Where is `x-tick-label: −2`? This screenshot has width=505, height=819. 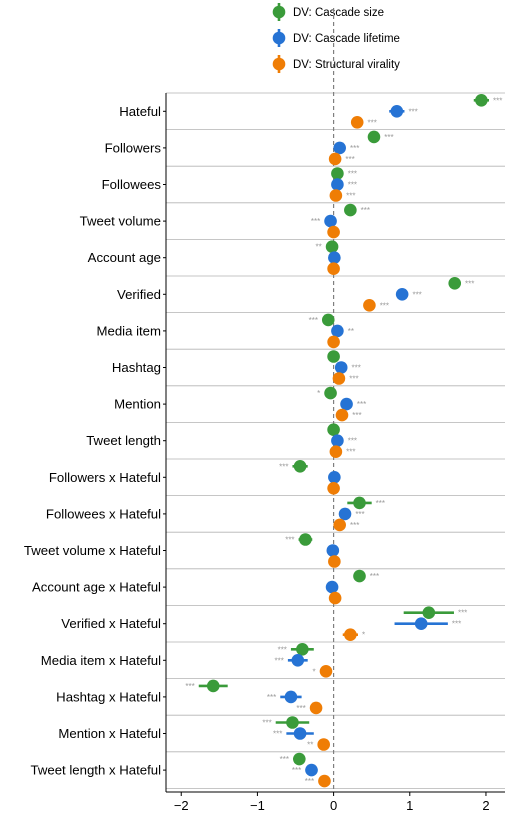 x-tick-label: −2 is located at coordinates (181, 805).